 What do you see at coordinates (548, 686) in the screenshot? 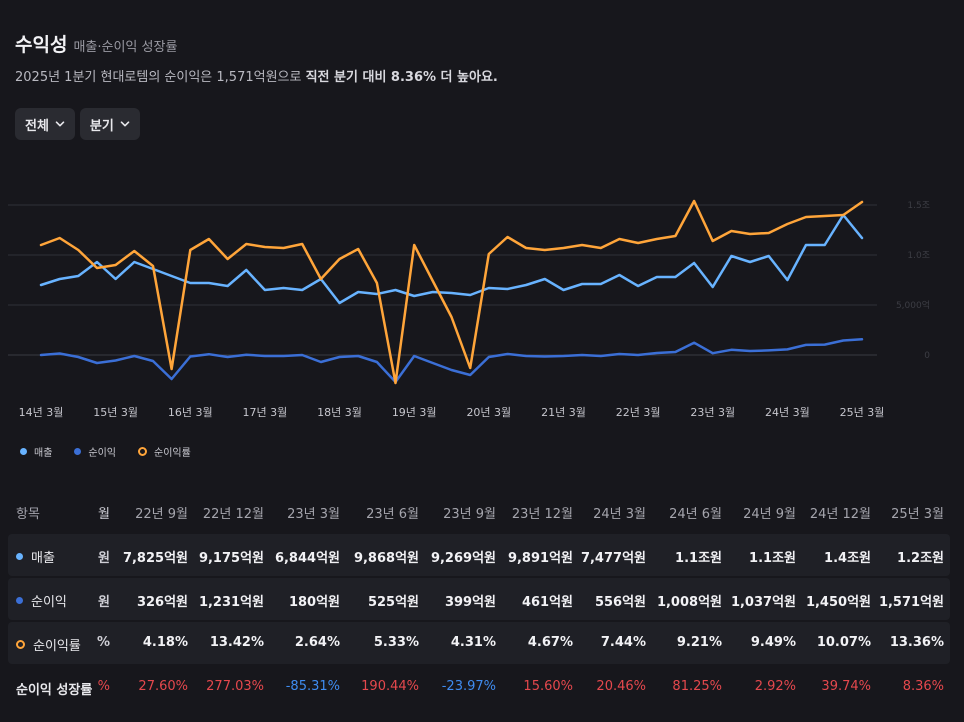
I see `table-cell: 15.60%` at bounding box center [548, 686].